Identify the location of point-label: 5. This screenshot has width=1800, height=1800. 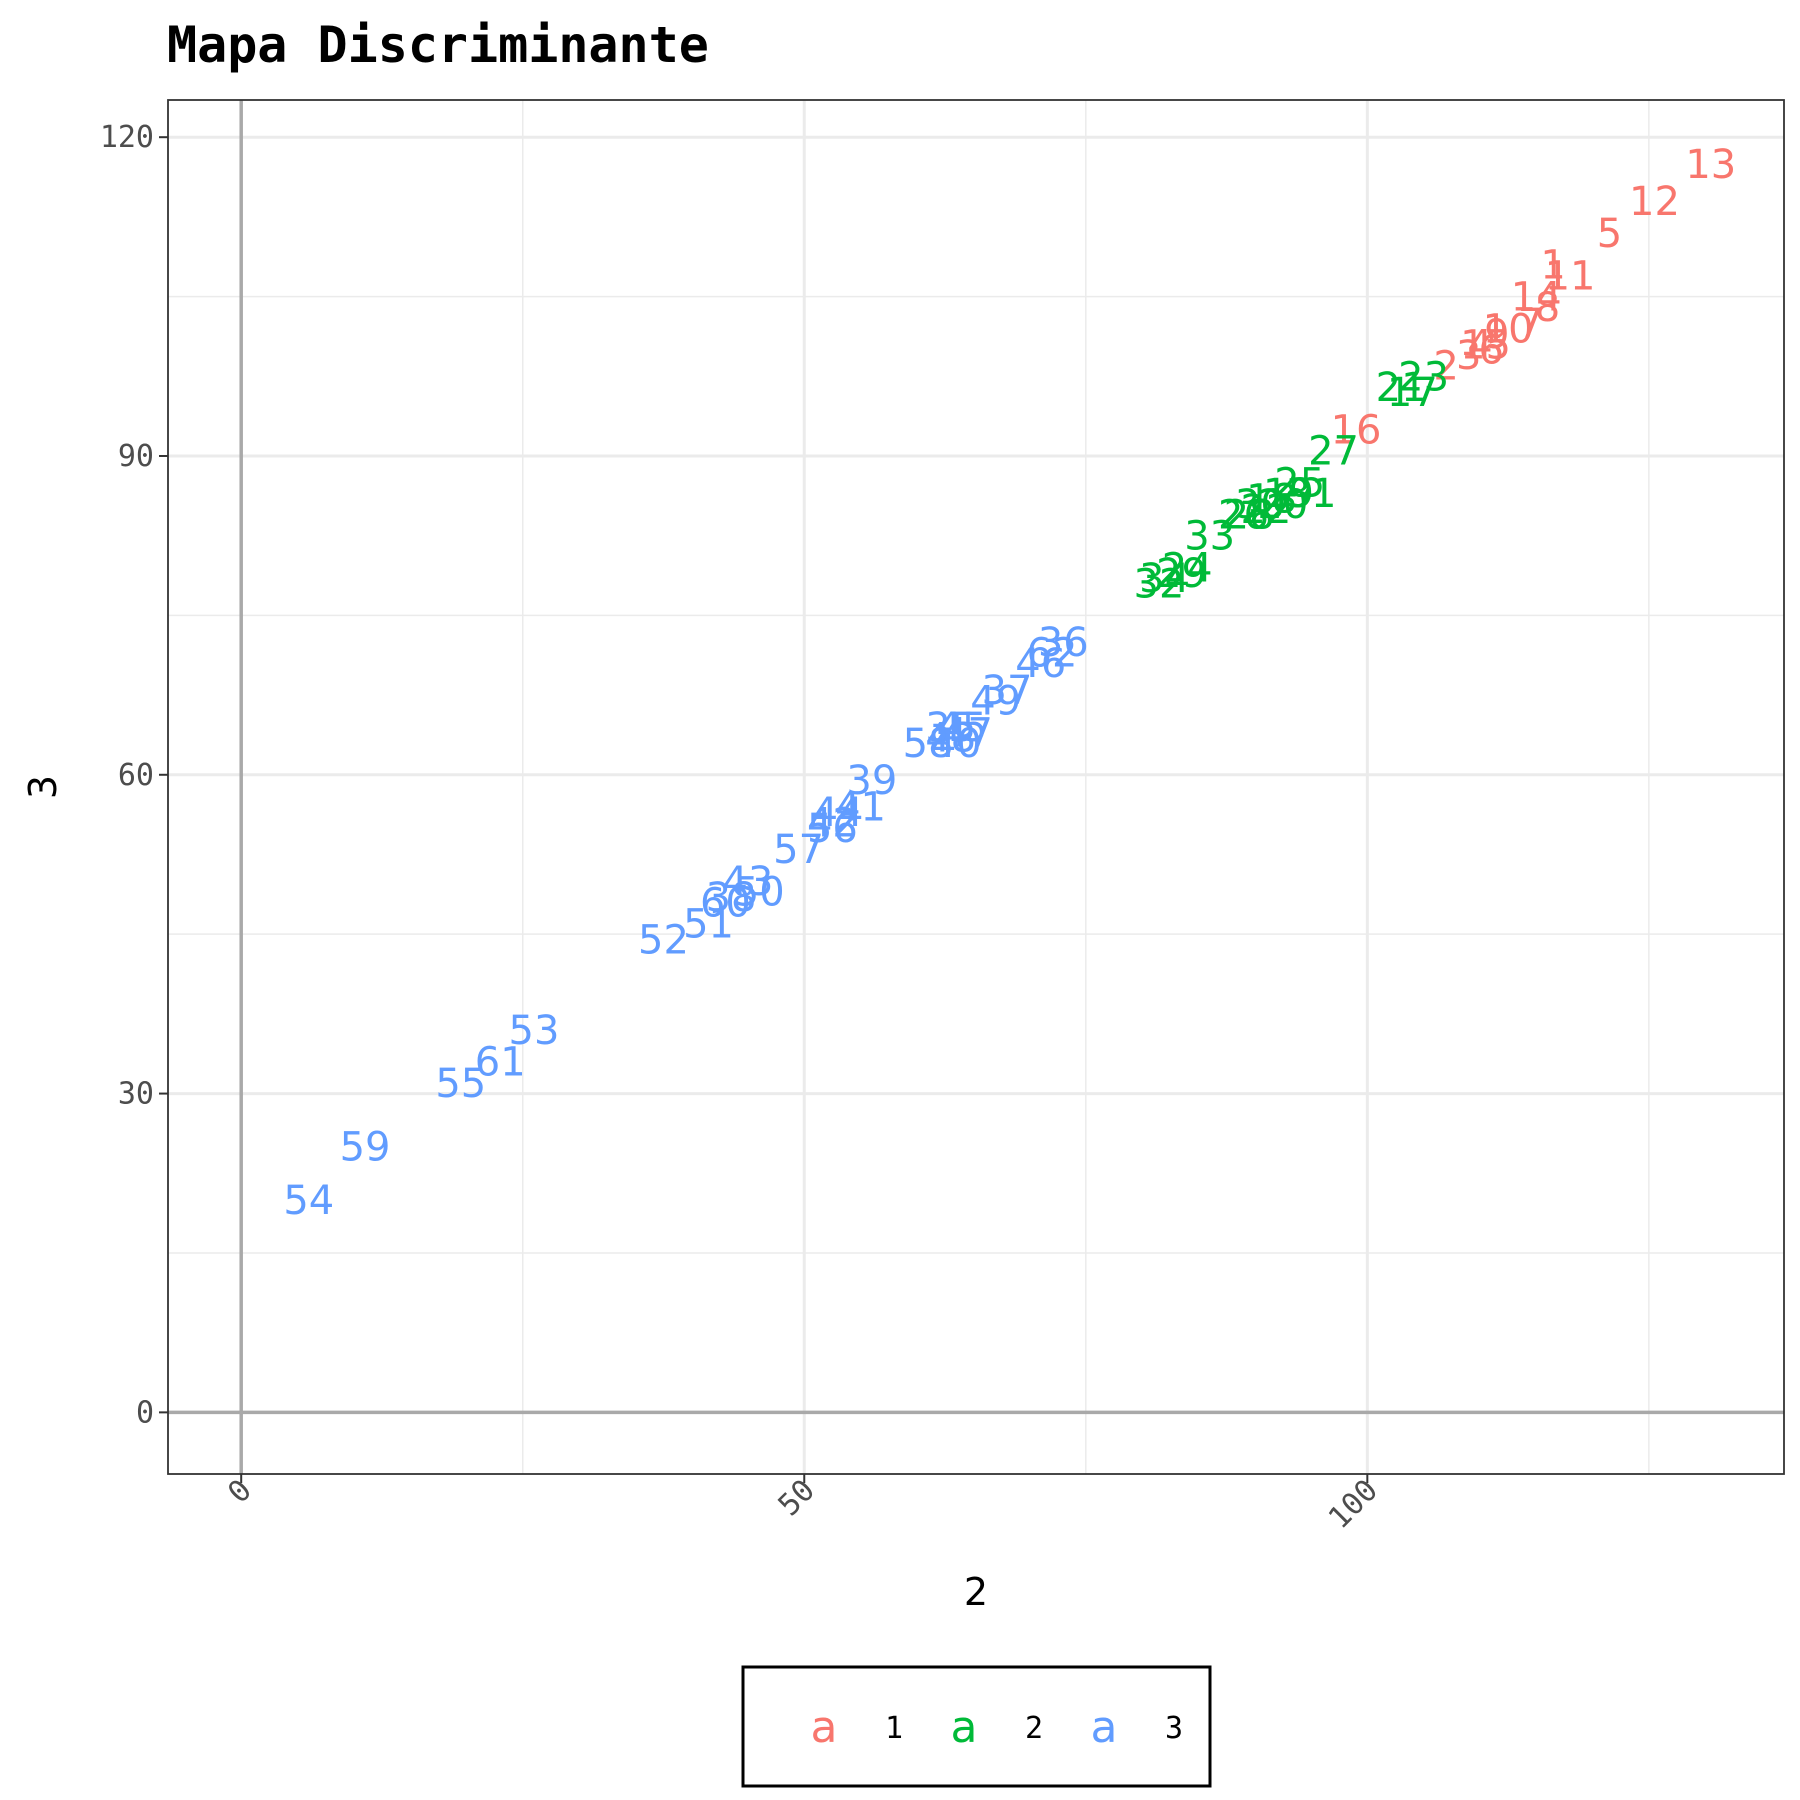
(1609, 234).